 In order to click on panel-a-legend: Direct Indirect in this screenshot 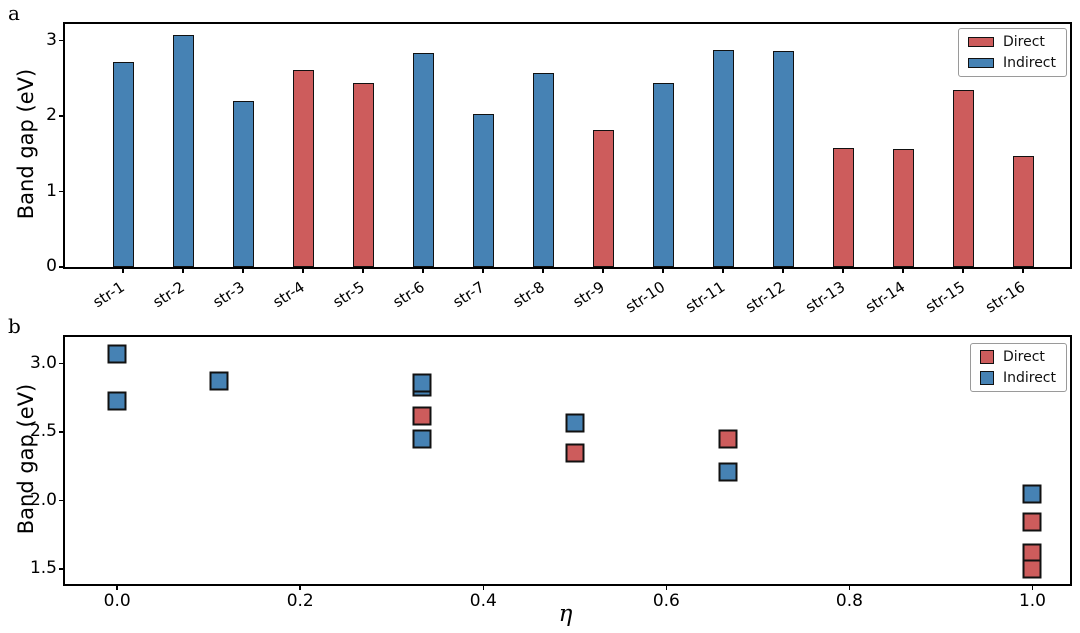, I will do `click(1012, 52)`.